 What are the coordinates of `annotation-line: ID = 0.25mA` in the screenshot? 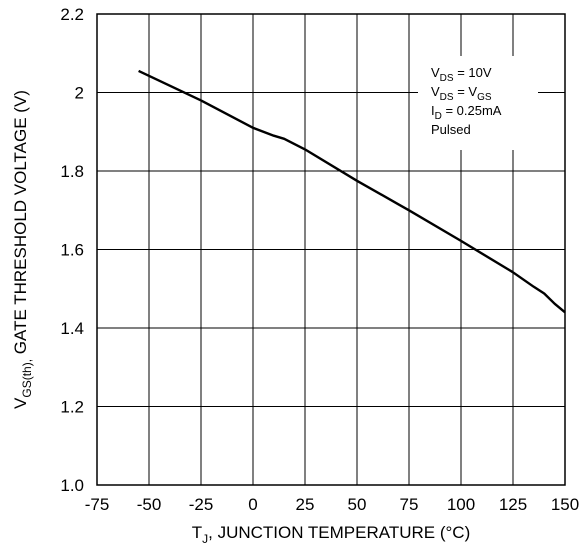 It's located at (466, 112).